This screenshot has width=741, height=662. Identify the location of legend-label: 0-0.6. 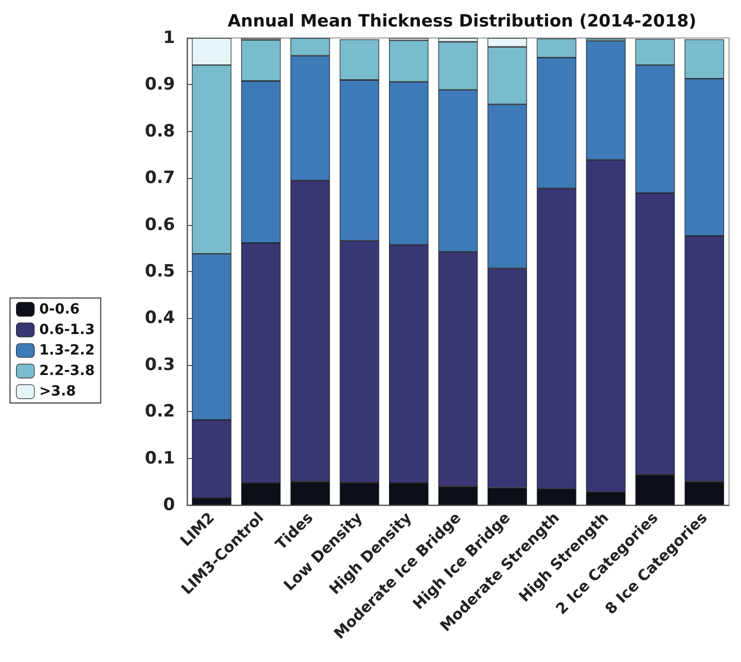
(59, 309).